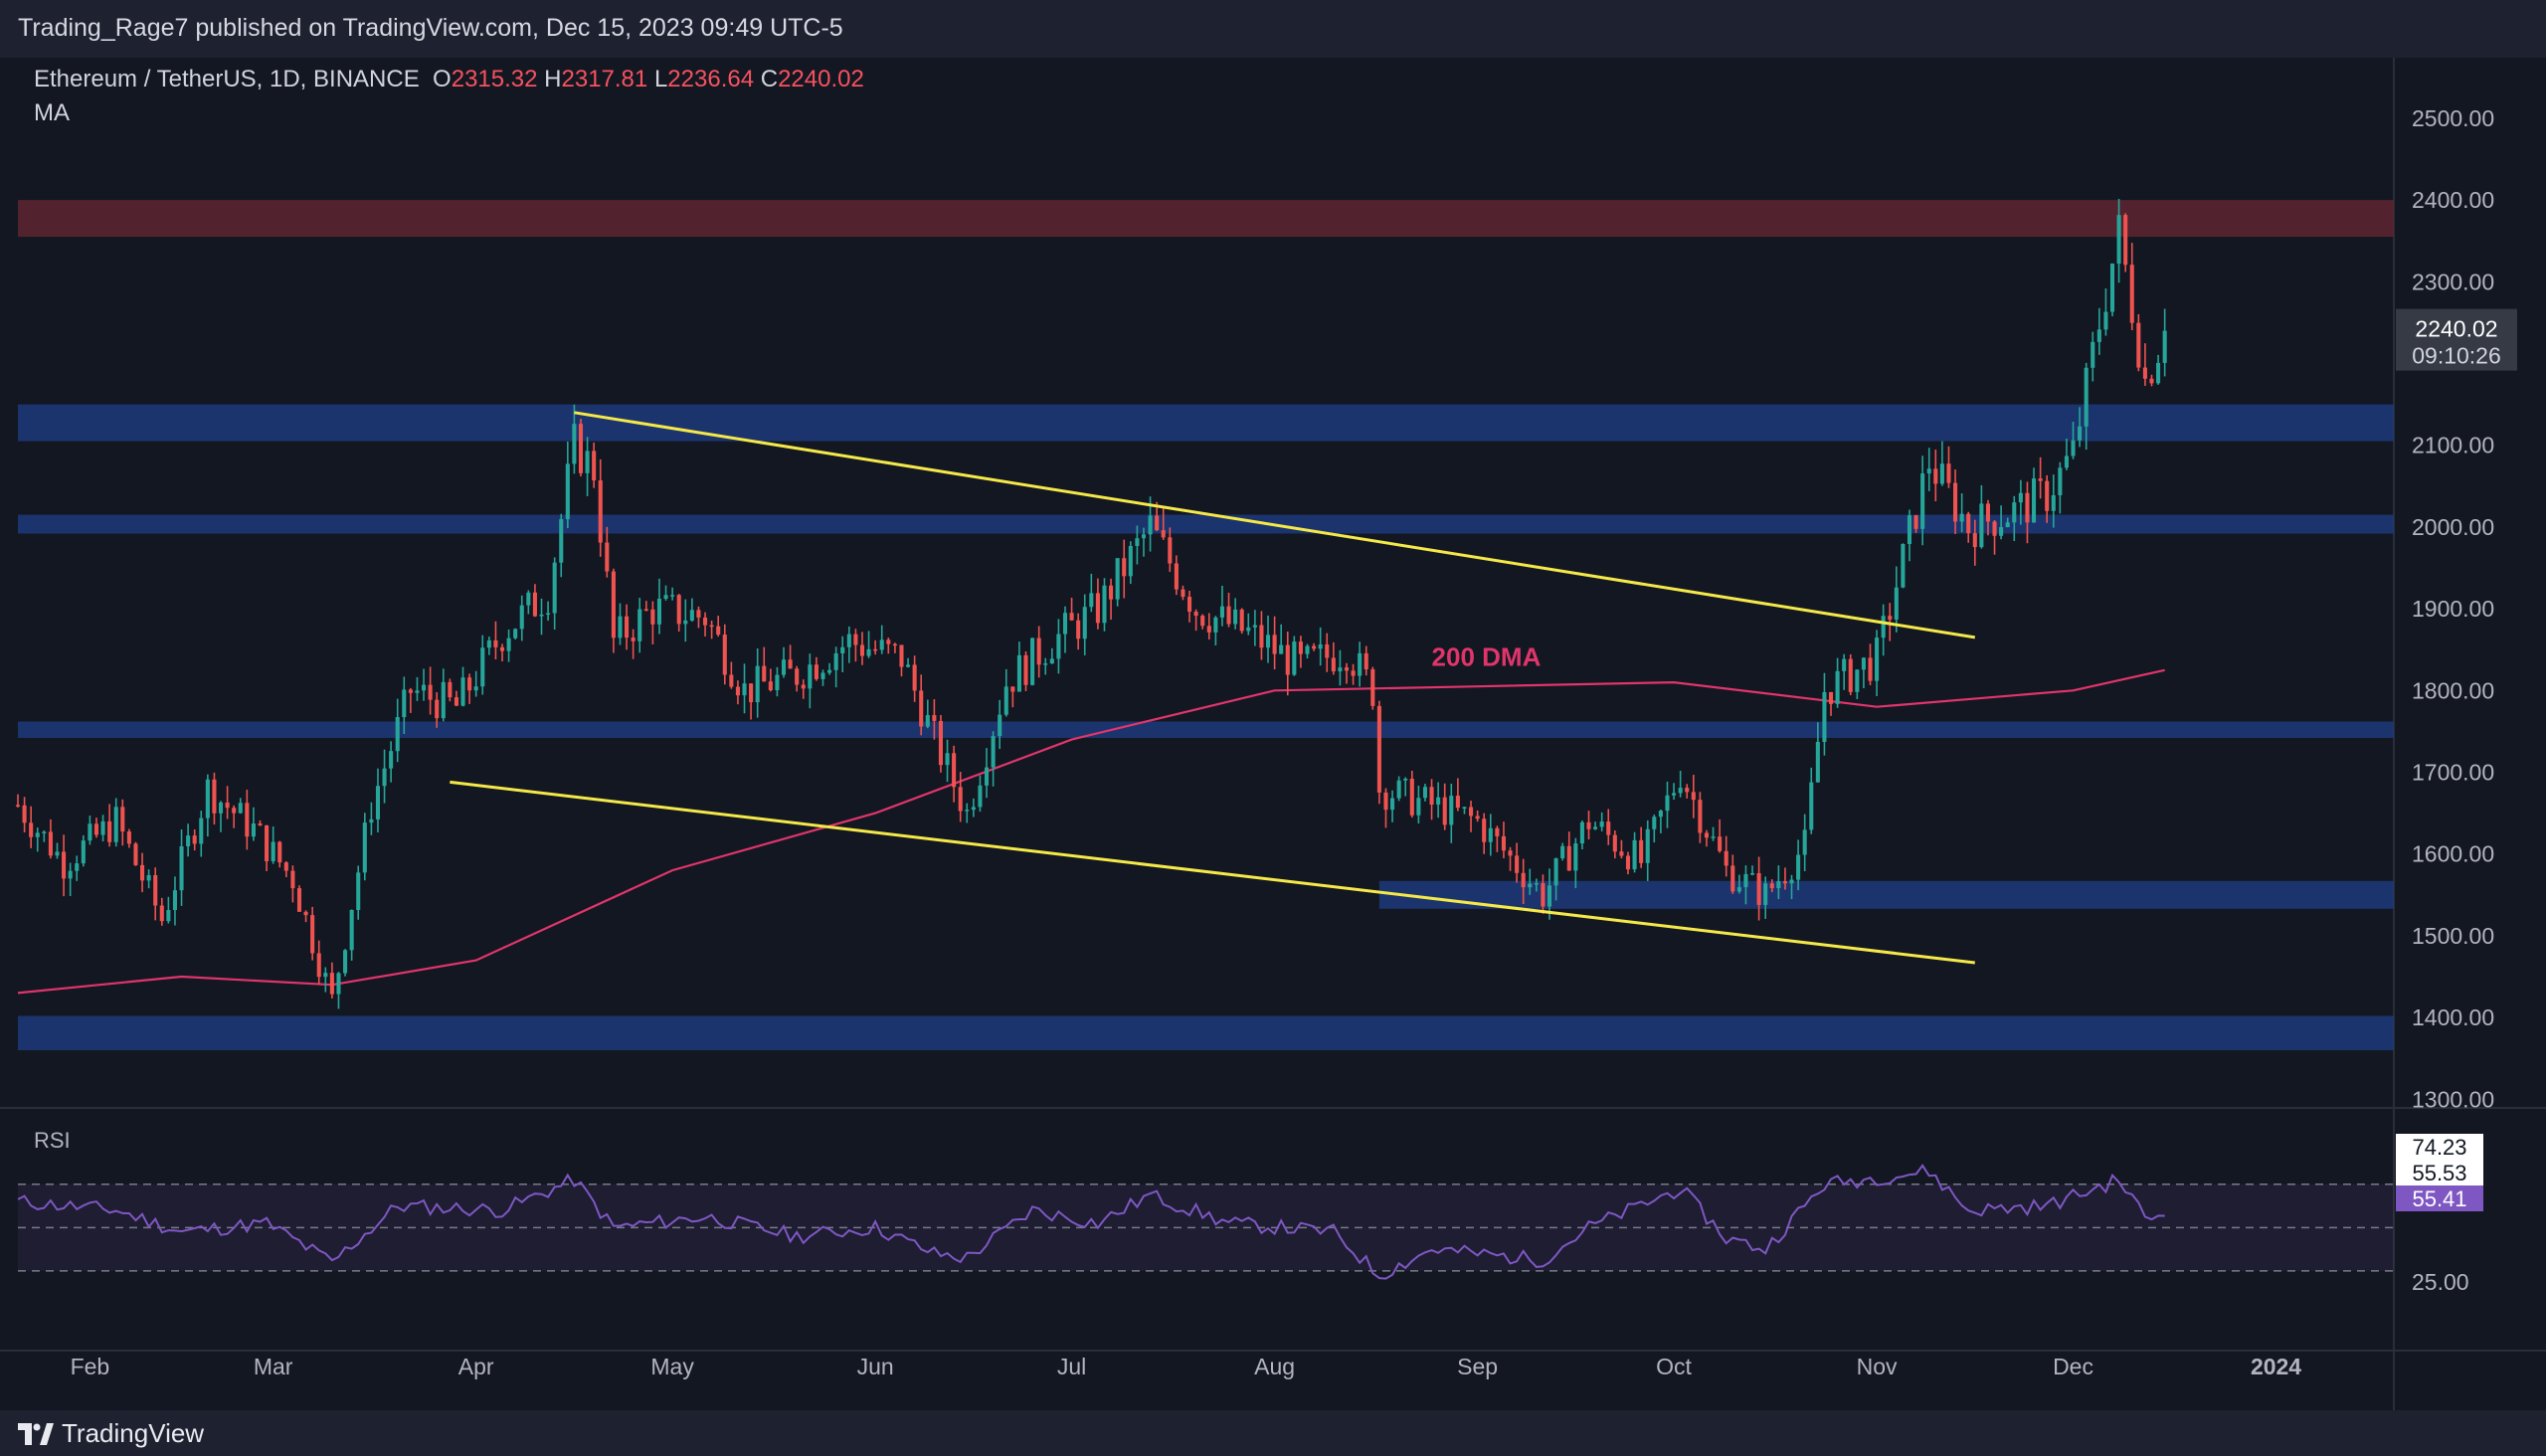 Image resolution: width=2546 pixels, height=1456 pixels. I want to click on rsi-badge-1-bg, so click(2439, 1147).